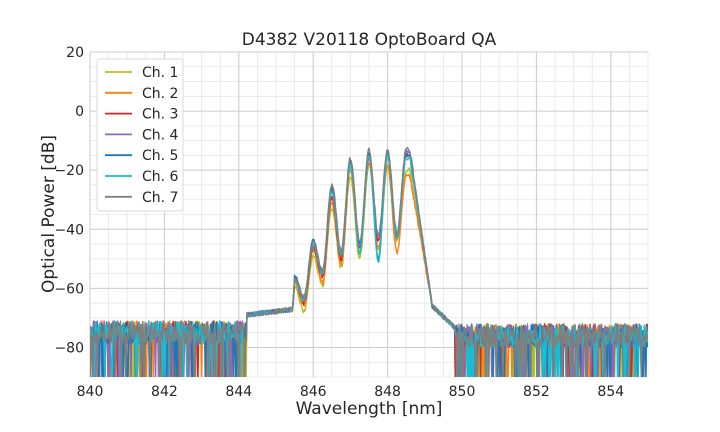 This screenshot has height=432, width=720. Describe the element at coordinates (160, 73) in the screenshot. I see `legend-entry-label: Ch. 1` at that location.